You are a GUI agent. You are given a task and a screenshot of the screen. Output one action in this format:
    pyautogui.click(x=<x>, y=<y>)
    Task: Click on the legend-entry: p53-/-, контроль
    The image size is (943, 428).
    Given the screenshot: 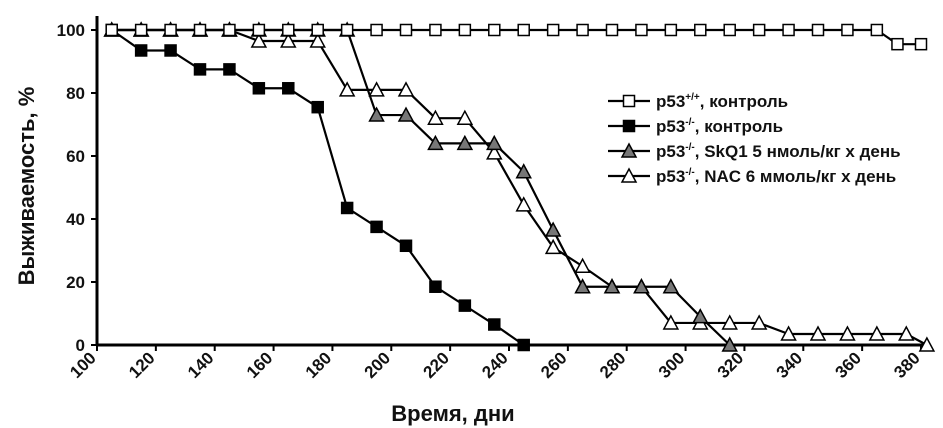 What is the action you would take?
    pyautogui.click(x=695, y=126)
    